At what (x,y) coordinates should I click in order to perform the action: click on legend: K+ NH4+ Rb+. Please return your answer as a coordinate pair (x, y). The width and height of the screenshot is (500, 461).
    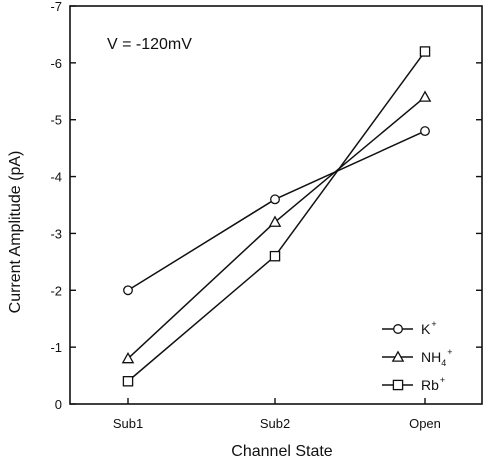
    Looking at the image, I should click on (417, 356).